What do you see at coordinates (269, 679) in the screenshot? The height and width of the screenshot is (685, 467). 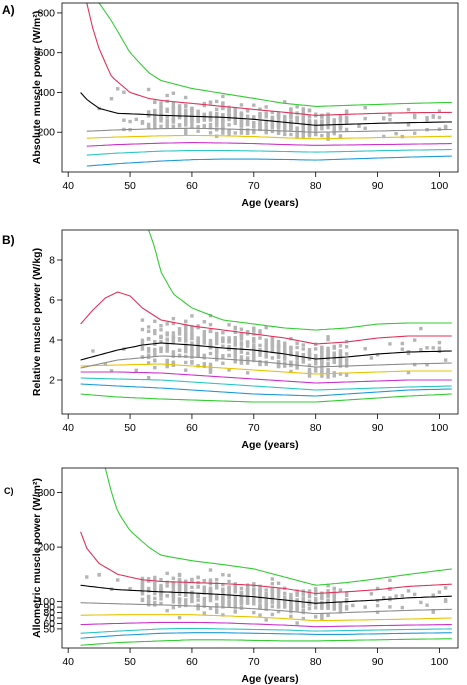 I see `x-axis-title: Age (years)` at bounding box center [269, 679].